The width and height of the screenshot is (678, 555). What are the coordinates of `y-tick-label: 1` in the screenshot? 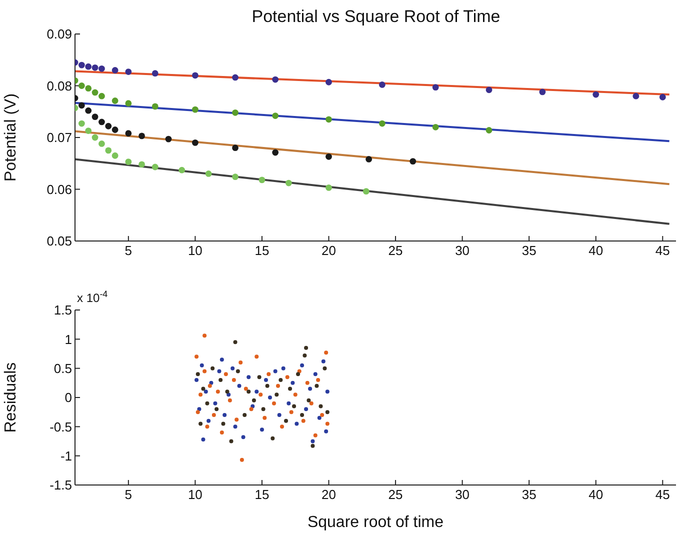 It's located at (68, 339).